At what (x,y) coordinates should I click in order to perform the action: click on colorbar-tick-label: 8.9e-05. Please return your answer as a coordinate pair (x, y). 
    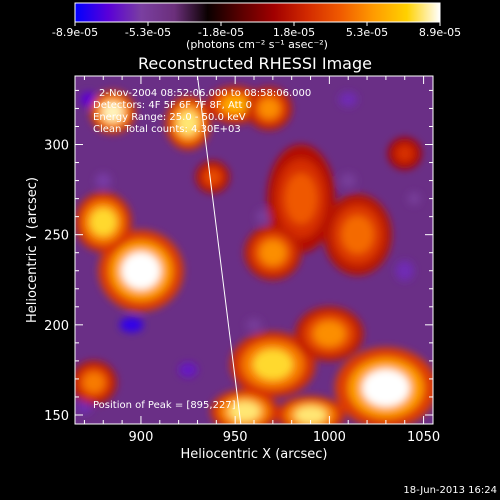
    Looking at the image, I should click on (440, 32).